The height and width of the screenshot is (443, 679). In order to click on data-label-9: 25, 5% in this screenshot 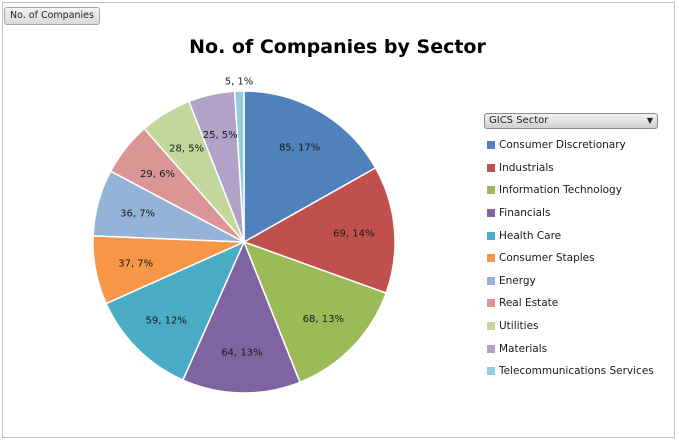, I will do `click(220, 135)`.